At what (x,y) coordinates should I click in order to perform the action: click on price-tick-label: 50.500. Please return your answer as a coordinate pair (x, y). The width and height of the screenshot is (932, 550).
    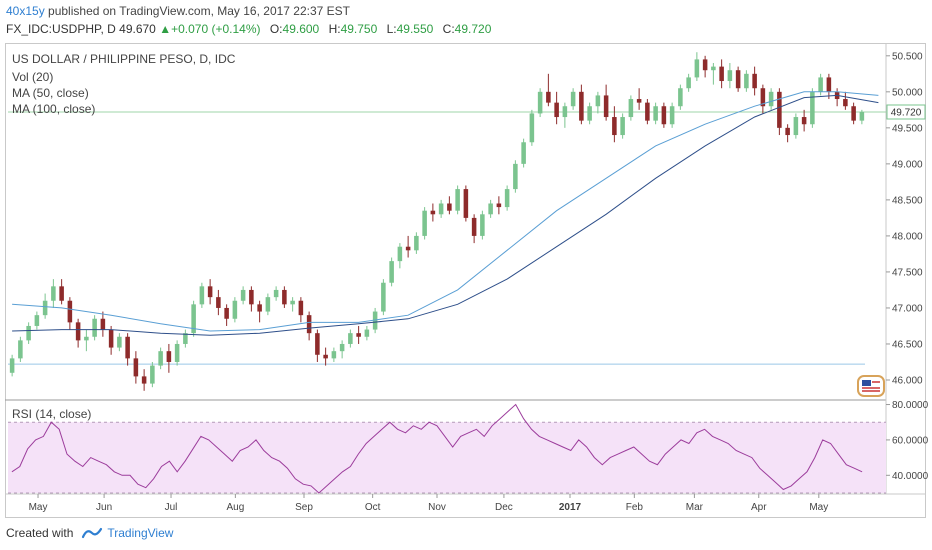
    Looking at the image, I should click on (907, 56).